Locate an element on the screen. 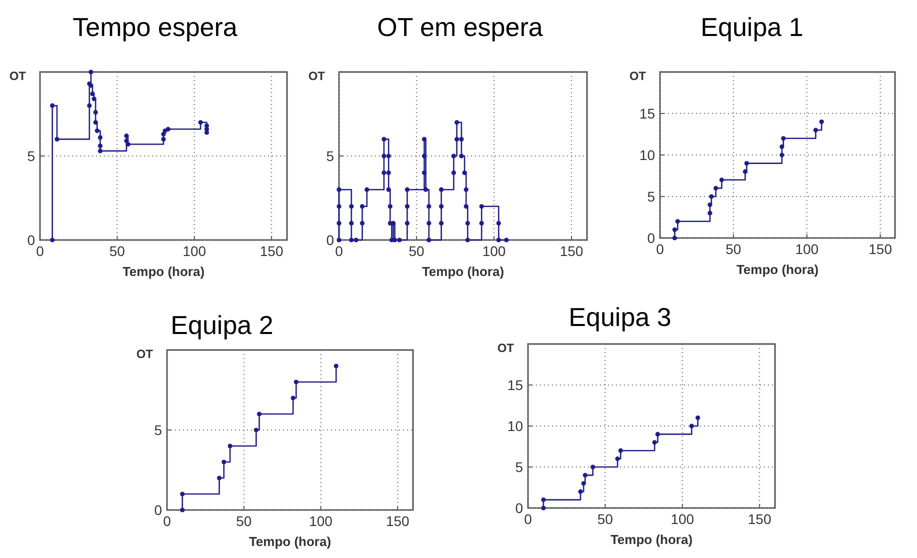 This screenshot has width=917, height=558. chart-title: Equipa 3 is located at coordinates (620, 317).